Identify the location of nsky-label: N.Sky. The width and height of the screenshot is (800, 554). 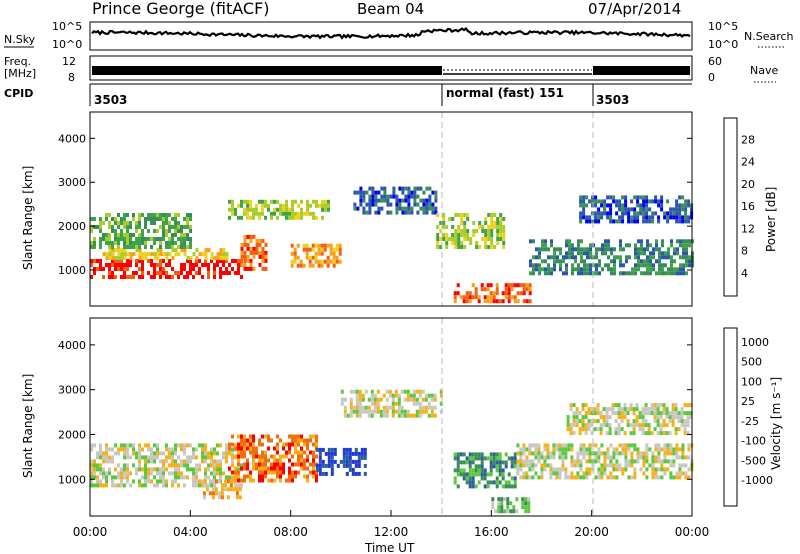
(20, 39).